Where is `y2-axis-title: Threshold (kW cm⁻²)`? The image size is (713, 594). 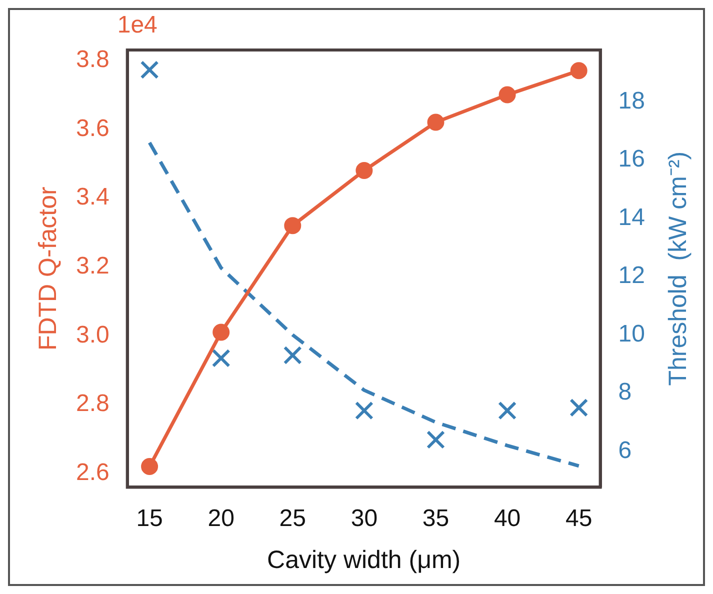
y2-axis-title: Threshold (kW cm⁻²) is located at coordinates (678, 268).